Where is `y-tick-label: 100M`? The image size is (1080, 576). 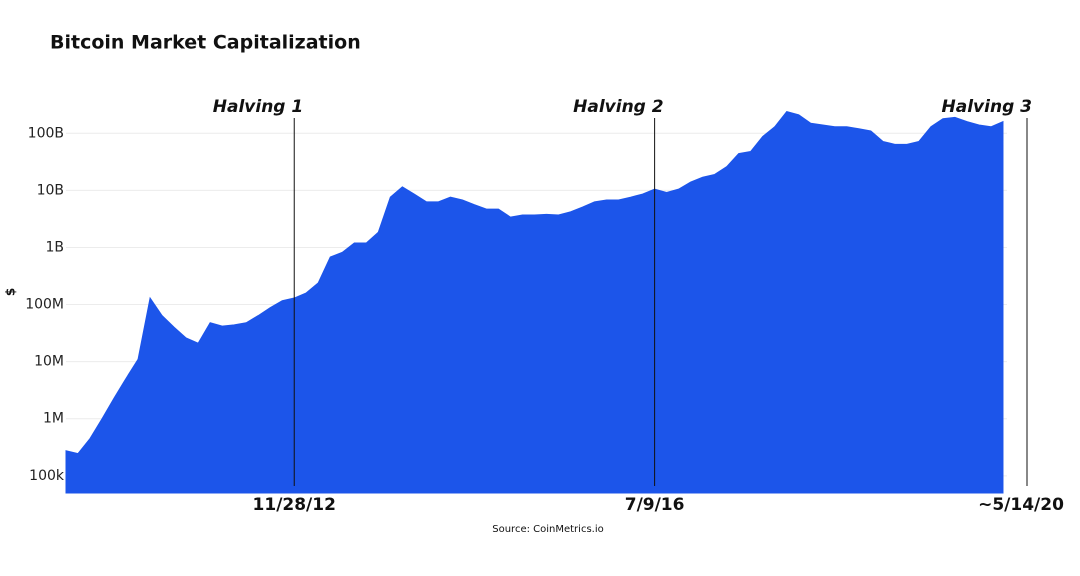 y-tick-label: 100M is located at coordinates (44, 305).